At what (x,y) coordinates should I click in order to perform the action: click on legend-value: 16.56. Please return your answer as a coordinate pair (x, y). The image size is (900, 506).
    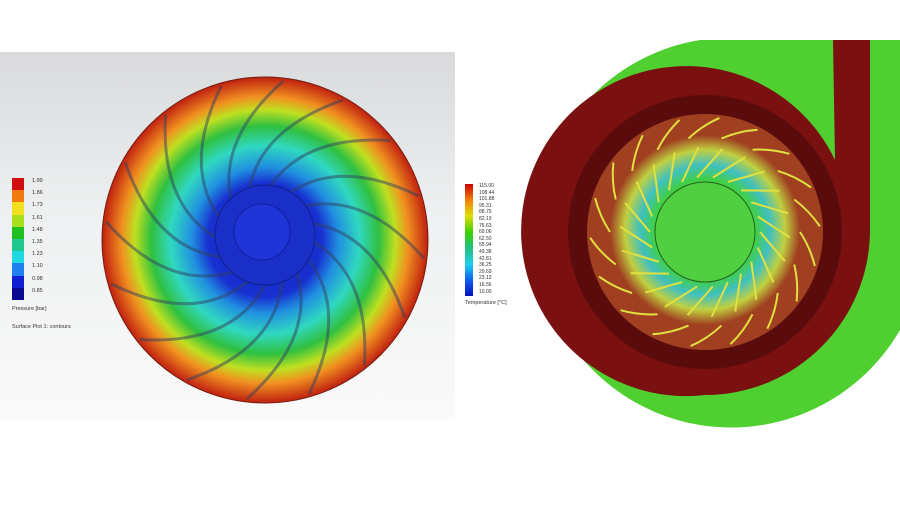
    Looking at the image, I should click on (485, 285).